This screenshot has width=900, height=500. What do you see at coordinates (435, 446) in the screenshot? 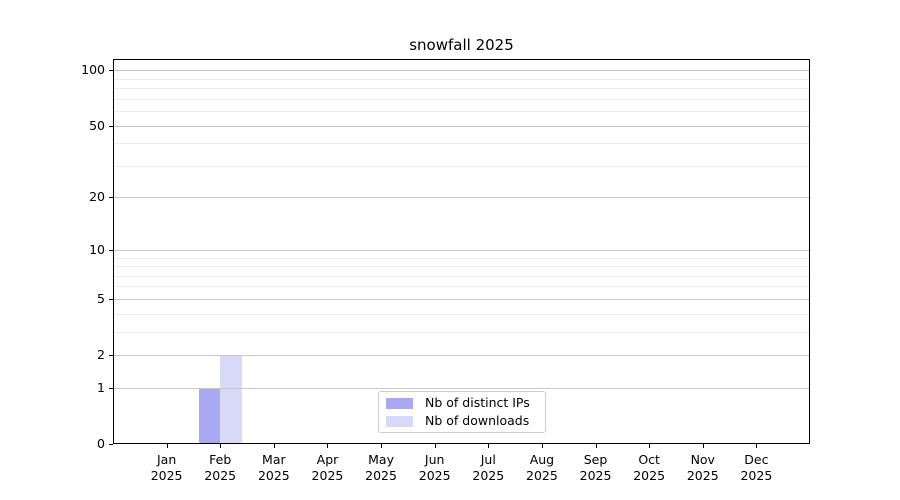
I see `x-tick-jun` at bounding box center [435, 446].